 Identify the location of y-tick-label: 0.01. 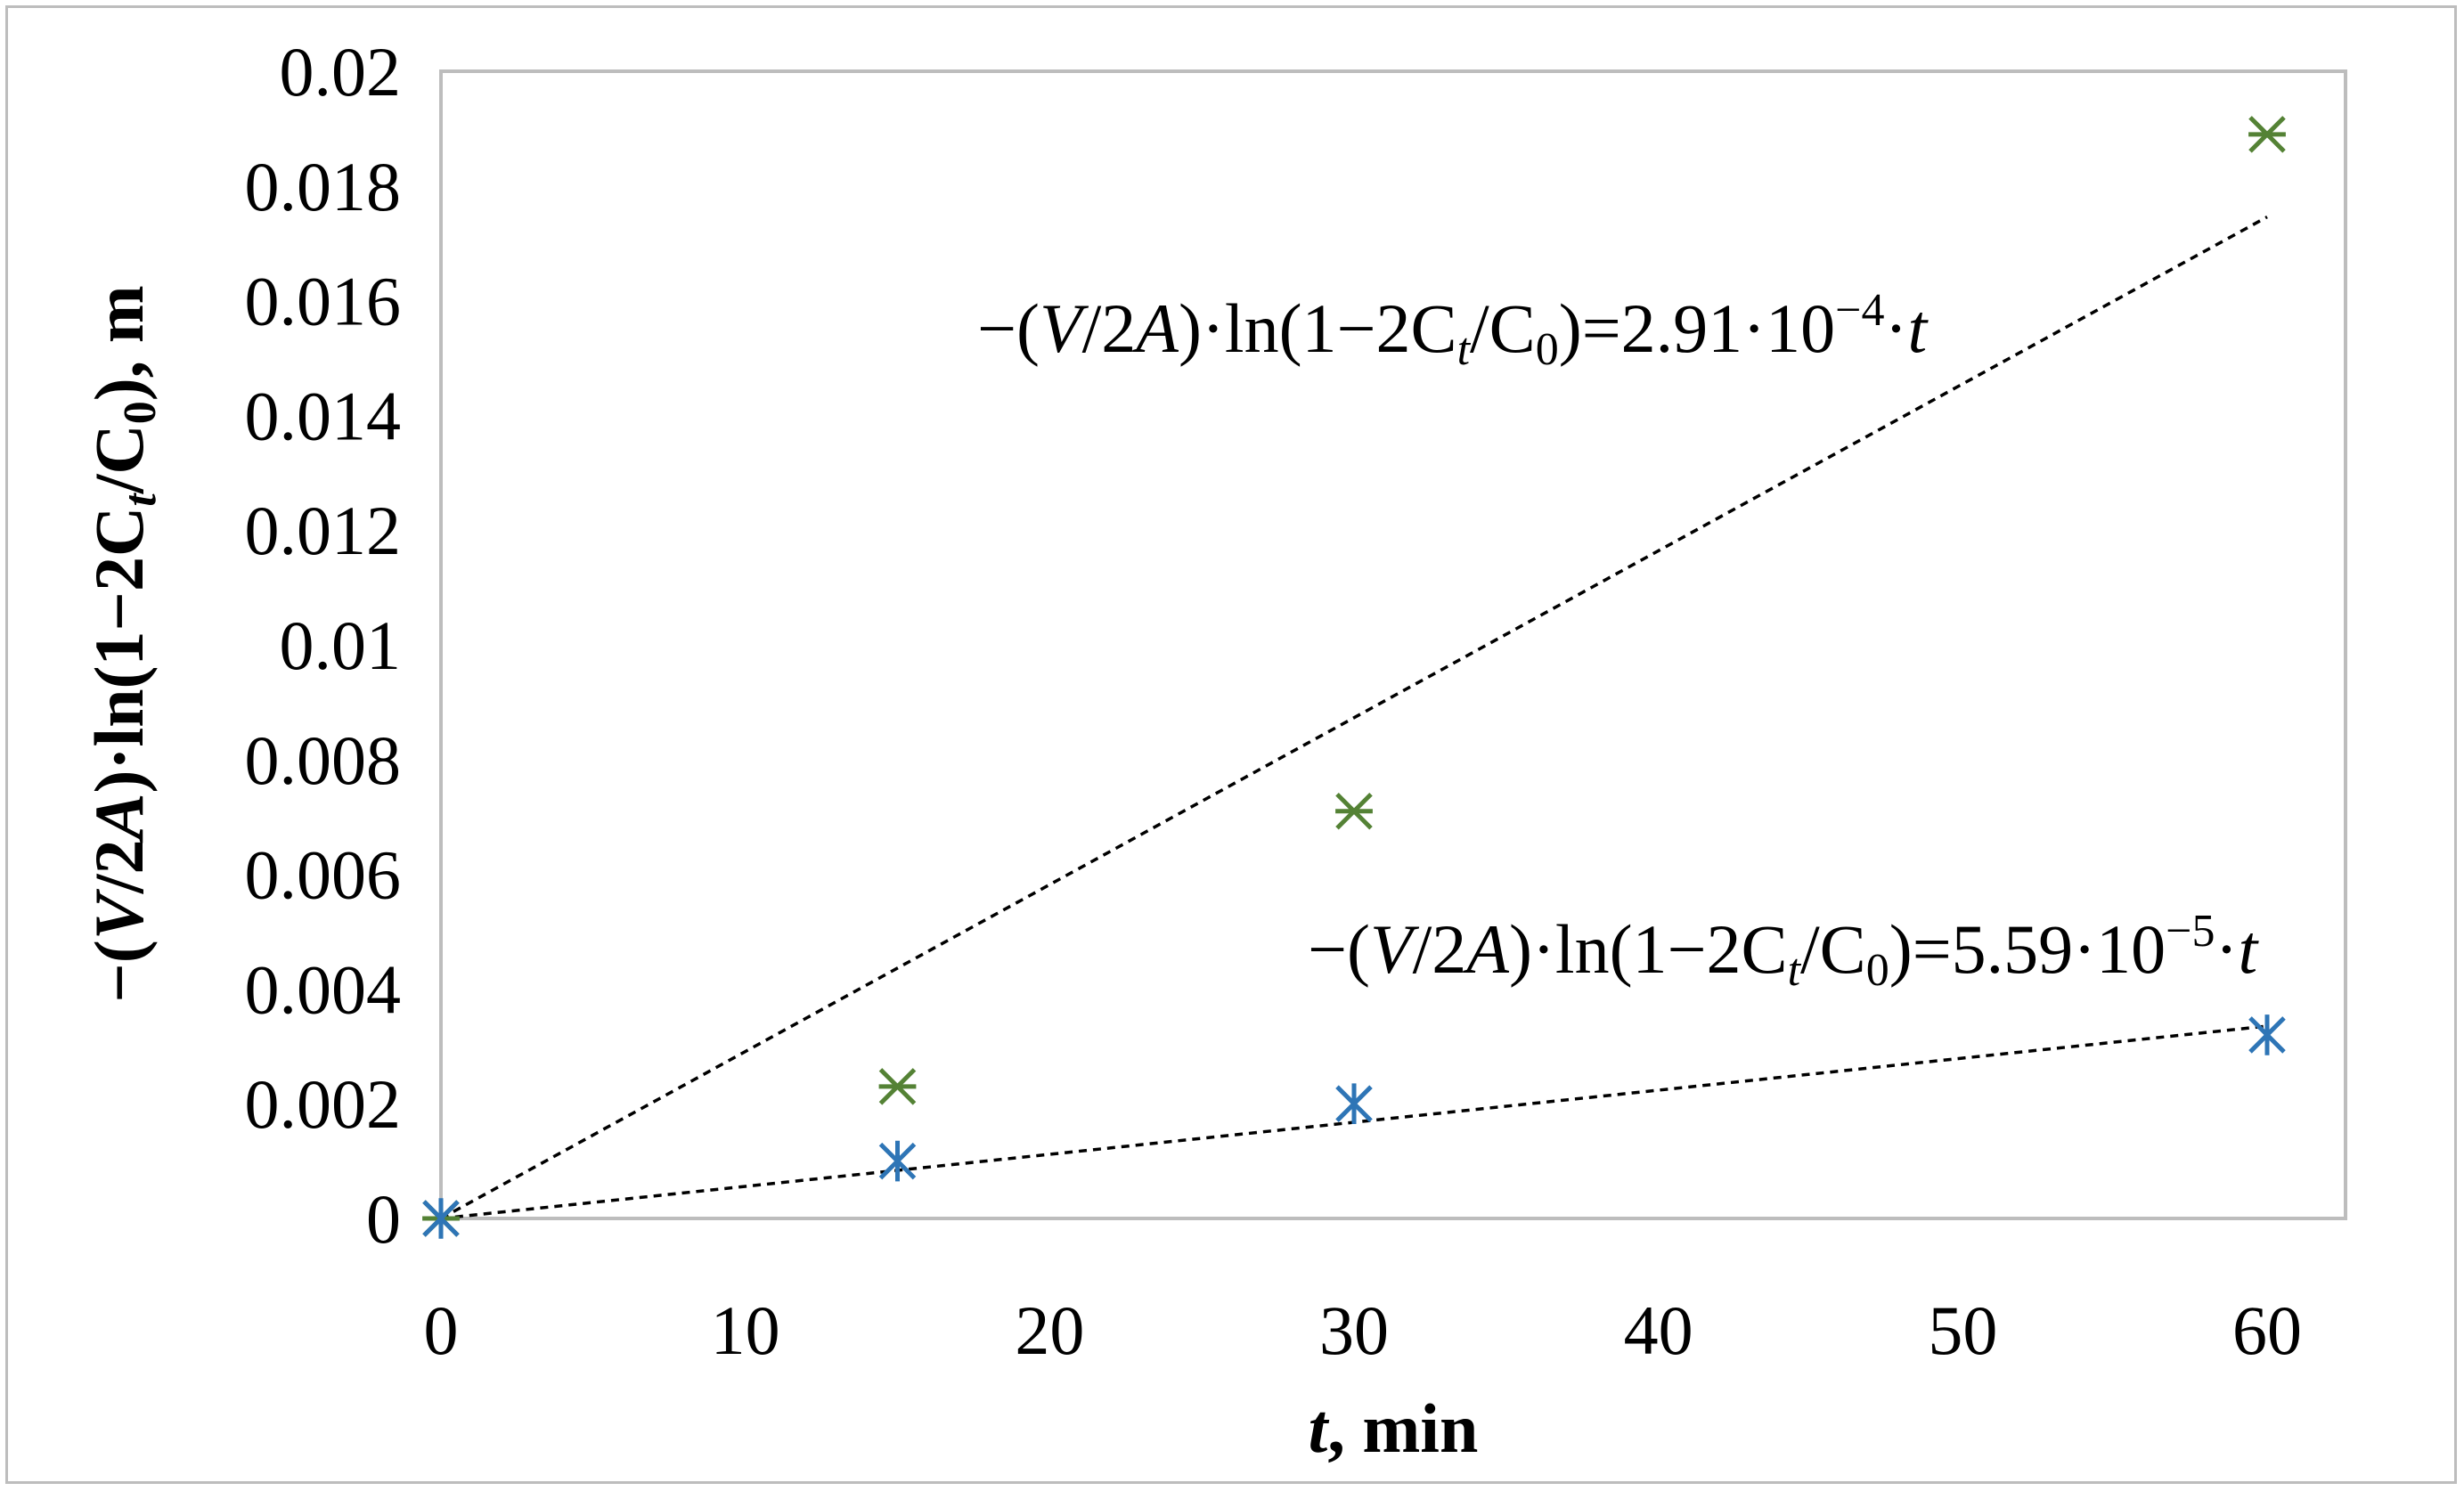
(341, 645).